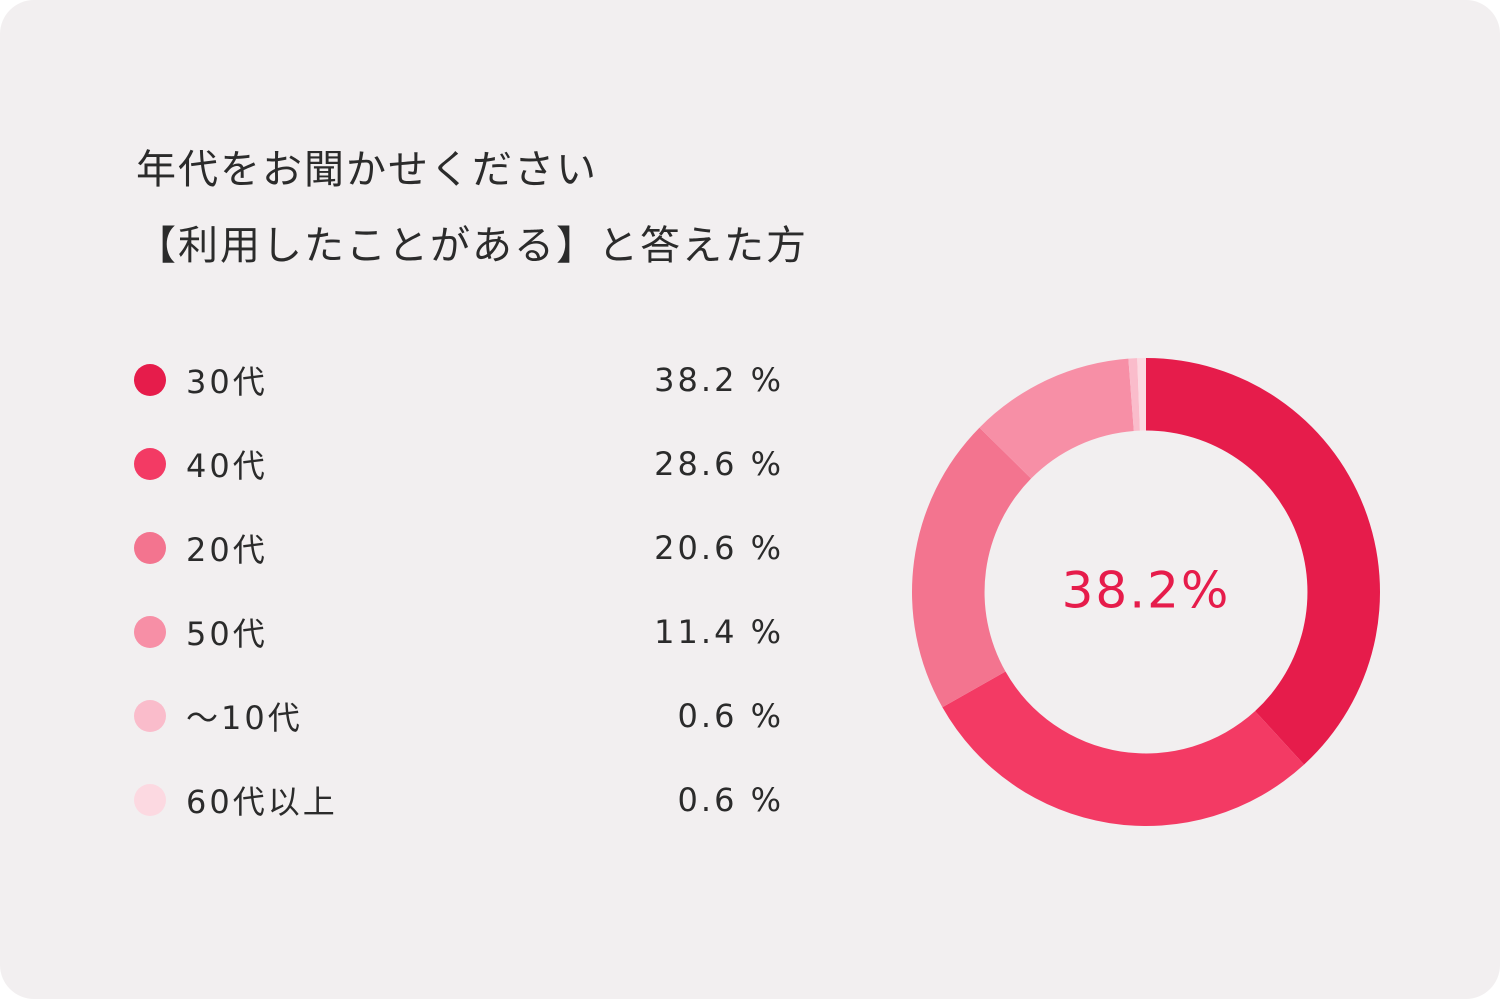  Describe the element at coordinates (227, 550) in the screenshot. I see `legend-label: 20代` at that location.